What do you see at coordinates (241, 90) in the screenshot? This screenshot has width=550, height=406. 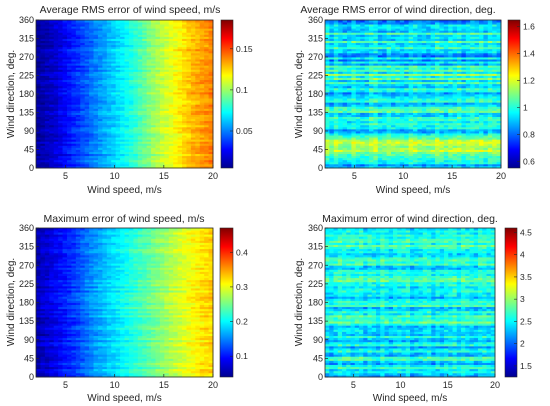 I see `colorbar-ticks: 0.050.10.15` at bounding box center [241, 90].